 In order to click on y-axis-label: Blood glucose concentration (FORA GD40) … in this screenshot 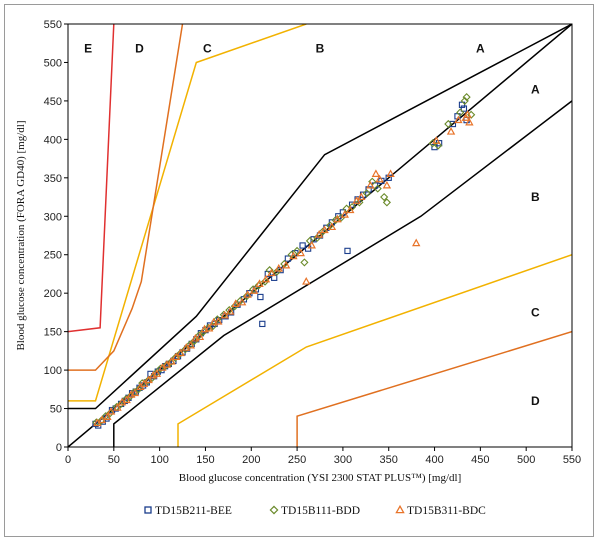, I will do `click(21, 235)`.